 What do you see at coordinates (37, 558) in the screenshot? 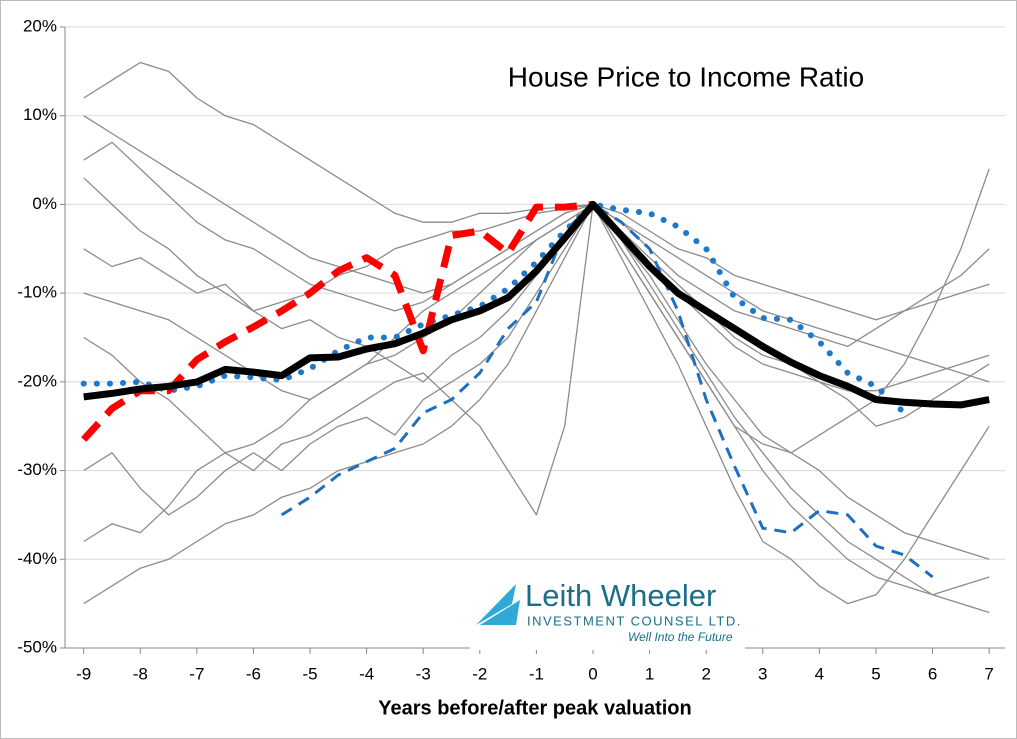
I see `y-tick-label: -40%` at bounding box center [37, 558].